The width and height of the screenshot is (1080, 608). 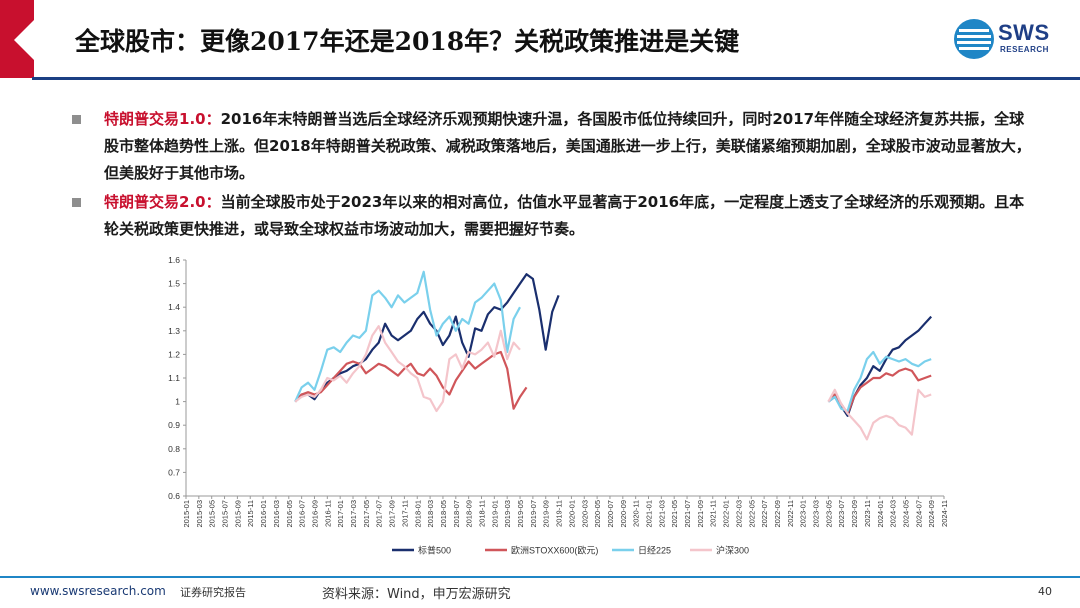 What do you see at coordinates (456, 514) in the screenshot?
I see `x-tick-label: 2018-07` at bounding box center [456, 514].